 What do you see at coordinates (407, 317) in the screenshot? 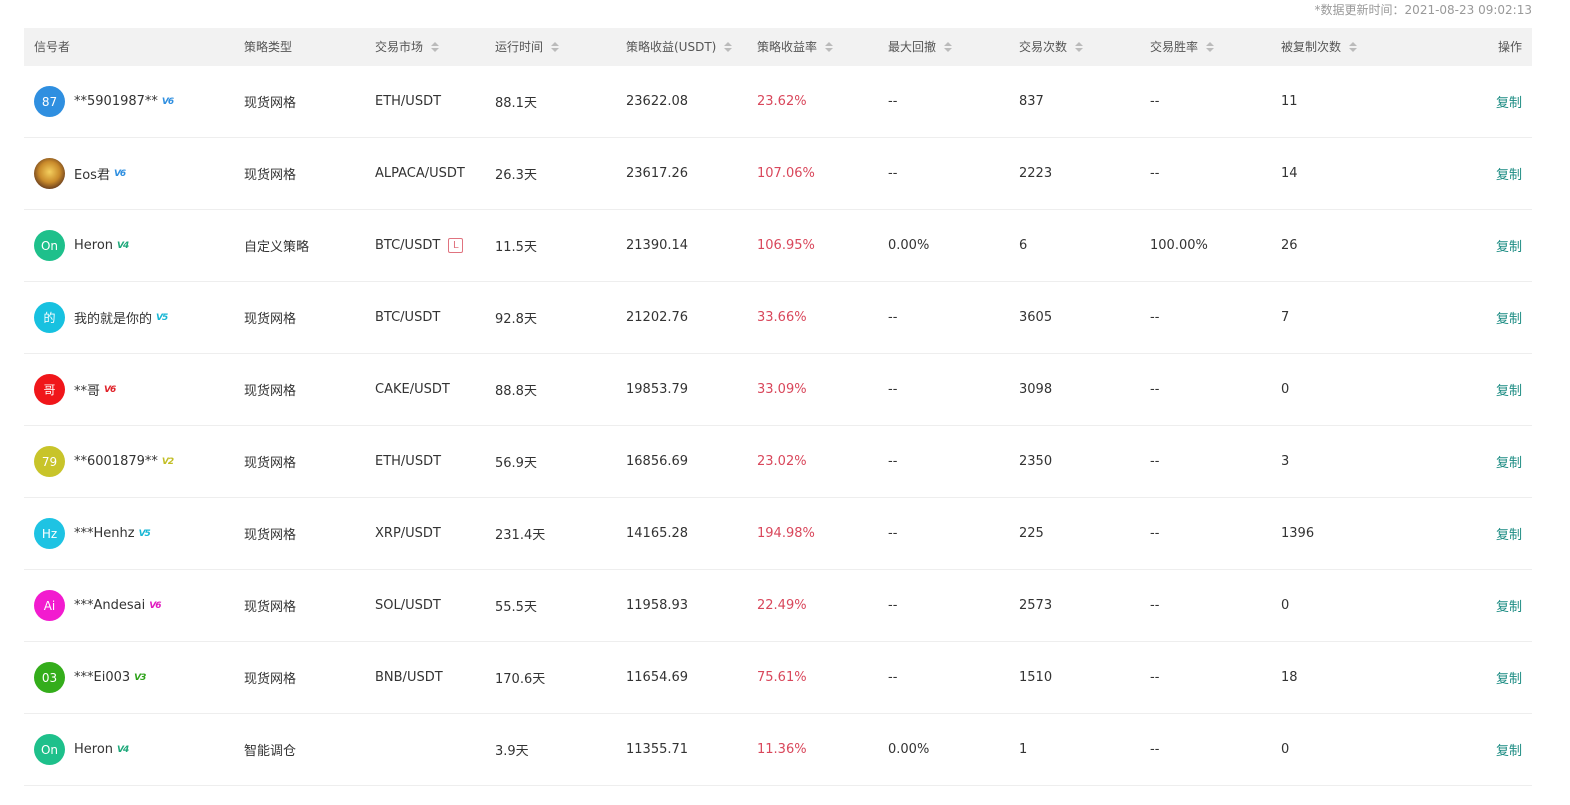
I see `trading-market-cell: BTC/USDT` at bounding box center [407, 317].